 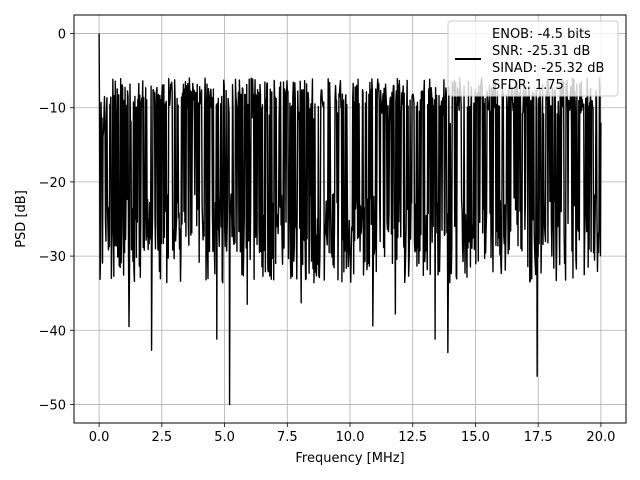 What do you see at coordinates (528, 85) in the screenshot?
I see `legend-sfdr: SFDR: 1.75` at bounding box center [528, 85].